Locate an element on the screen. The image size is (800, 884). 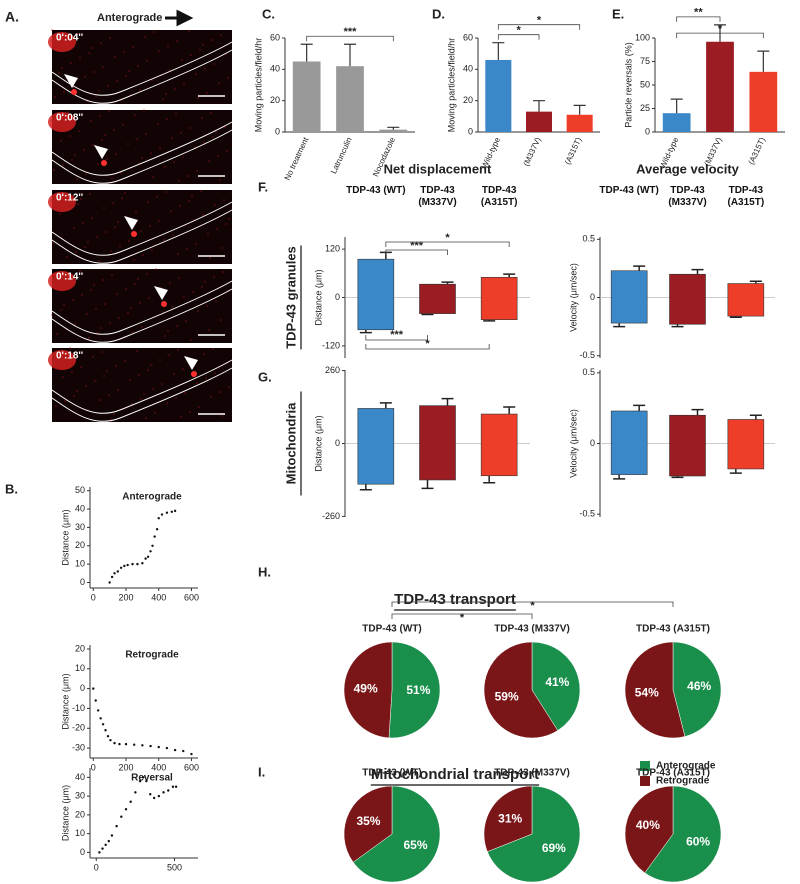
x-tick-label: No treatment is located at coordinates (297, 158).